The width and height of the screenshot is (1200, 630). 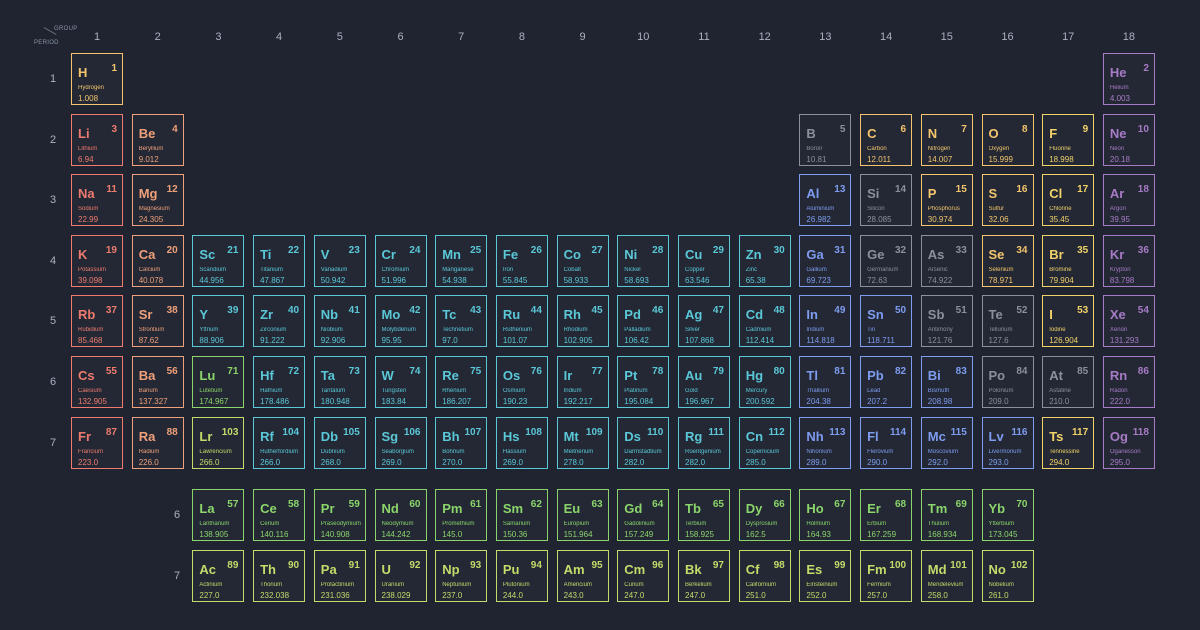 What do you see at coordinates (764, 442) in the screenshot?
I see `element-cell-cn: Cn 112 Copernicium 285.0` at bounding box center [764, 442].